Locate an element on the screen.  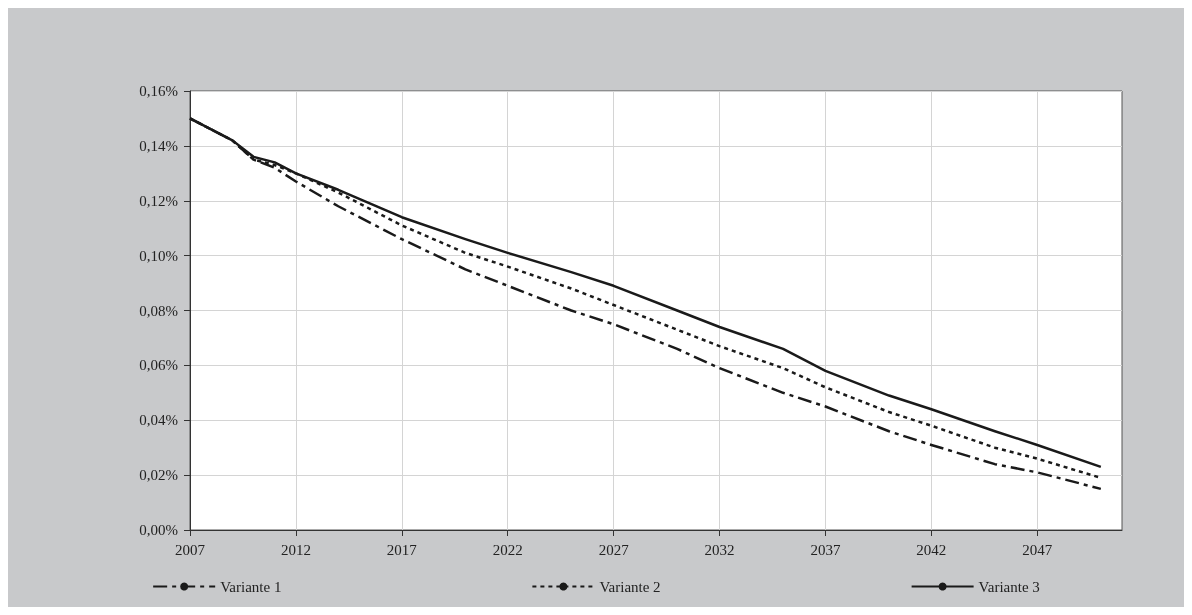
y-tick-label: 0,08% is located at coordinates (158, 310).